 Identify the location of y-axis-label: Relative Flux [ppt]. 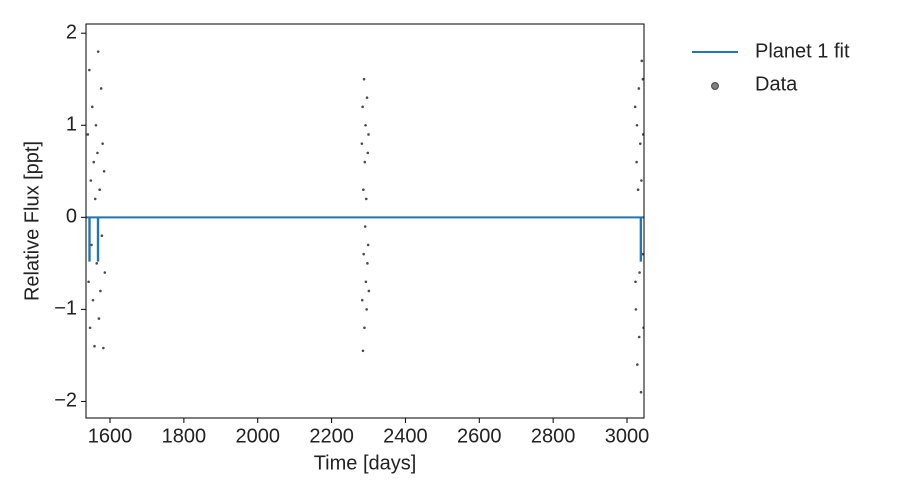
(32, 221).